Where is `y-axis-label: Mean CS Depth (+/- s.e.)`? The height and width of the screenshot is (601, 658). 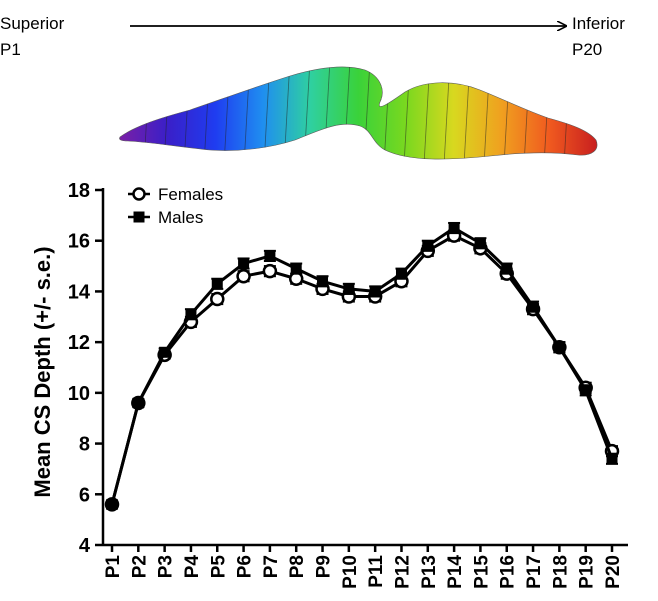 y-axis-label: Mean CS Depth (+/- s.e.) is located at coordinates (42, 371).